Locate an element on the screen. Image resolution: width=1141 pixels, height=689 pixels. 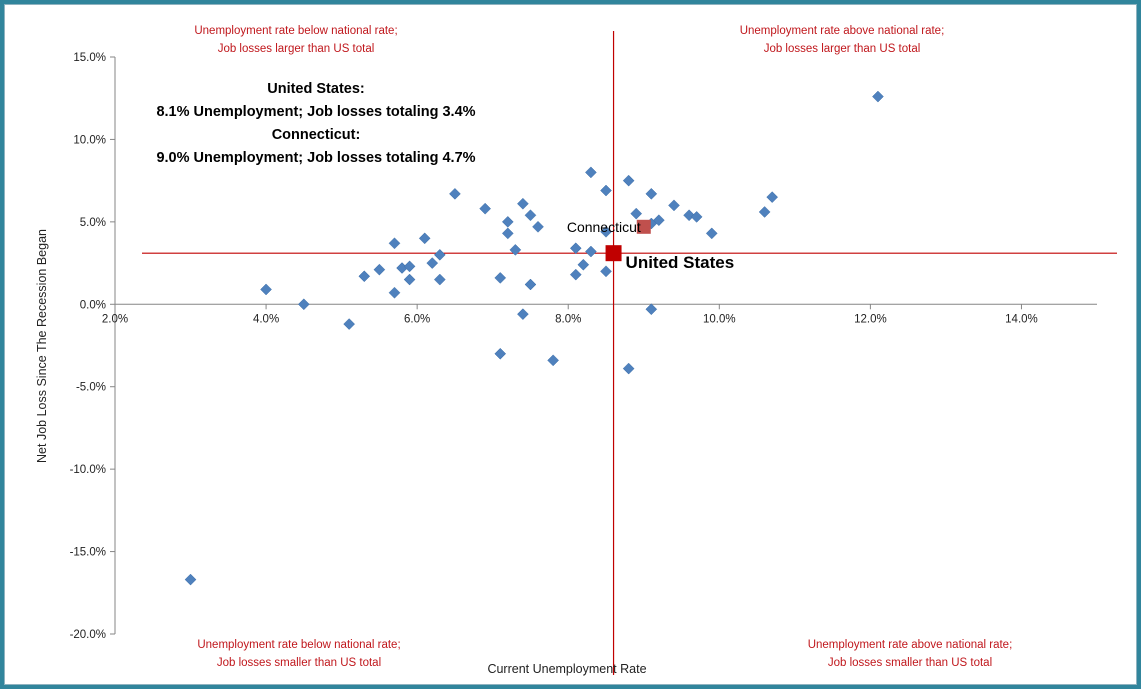
x-ticks: 2.0% 4.0% 6.0% 8.0% 10.0% 12.0% 14.0% is located at coordinates (570, 314).